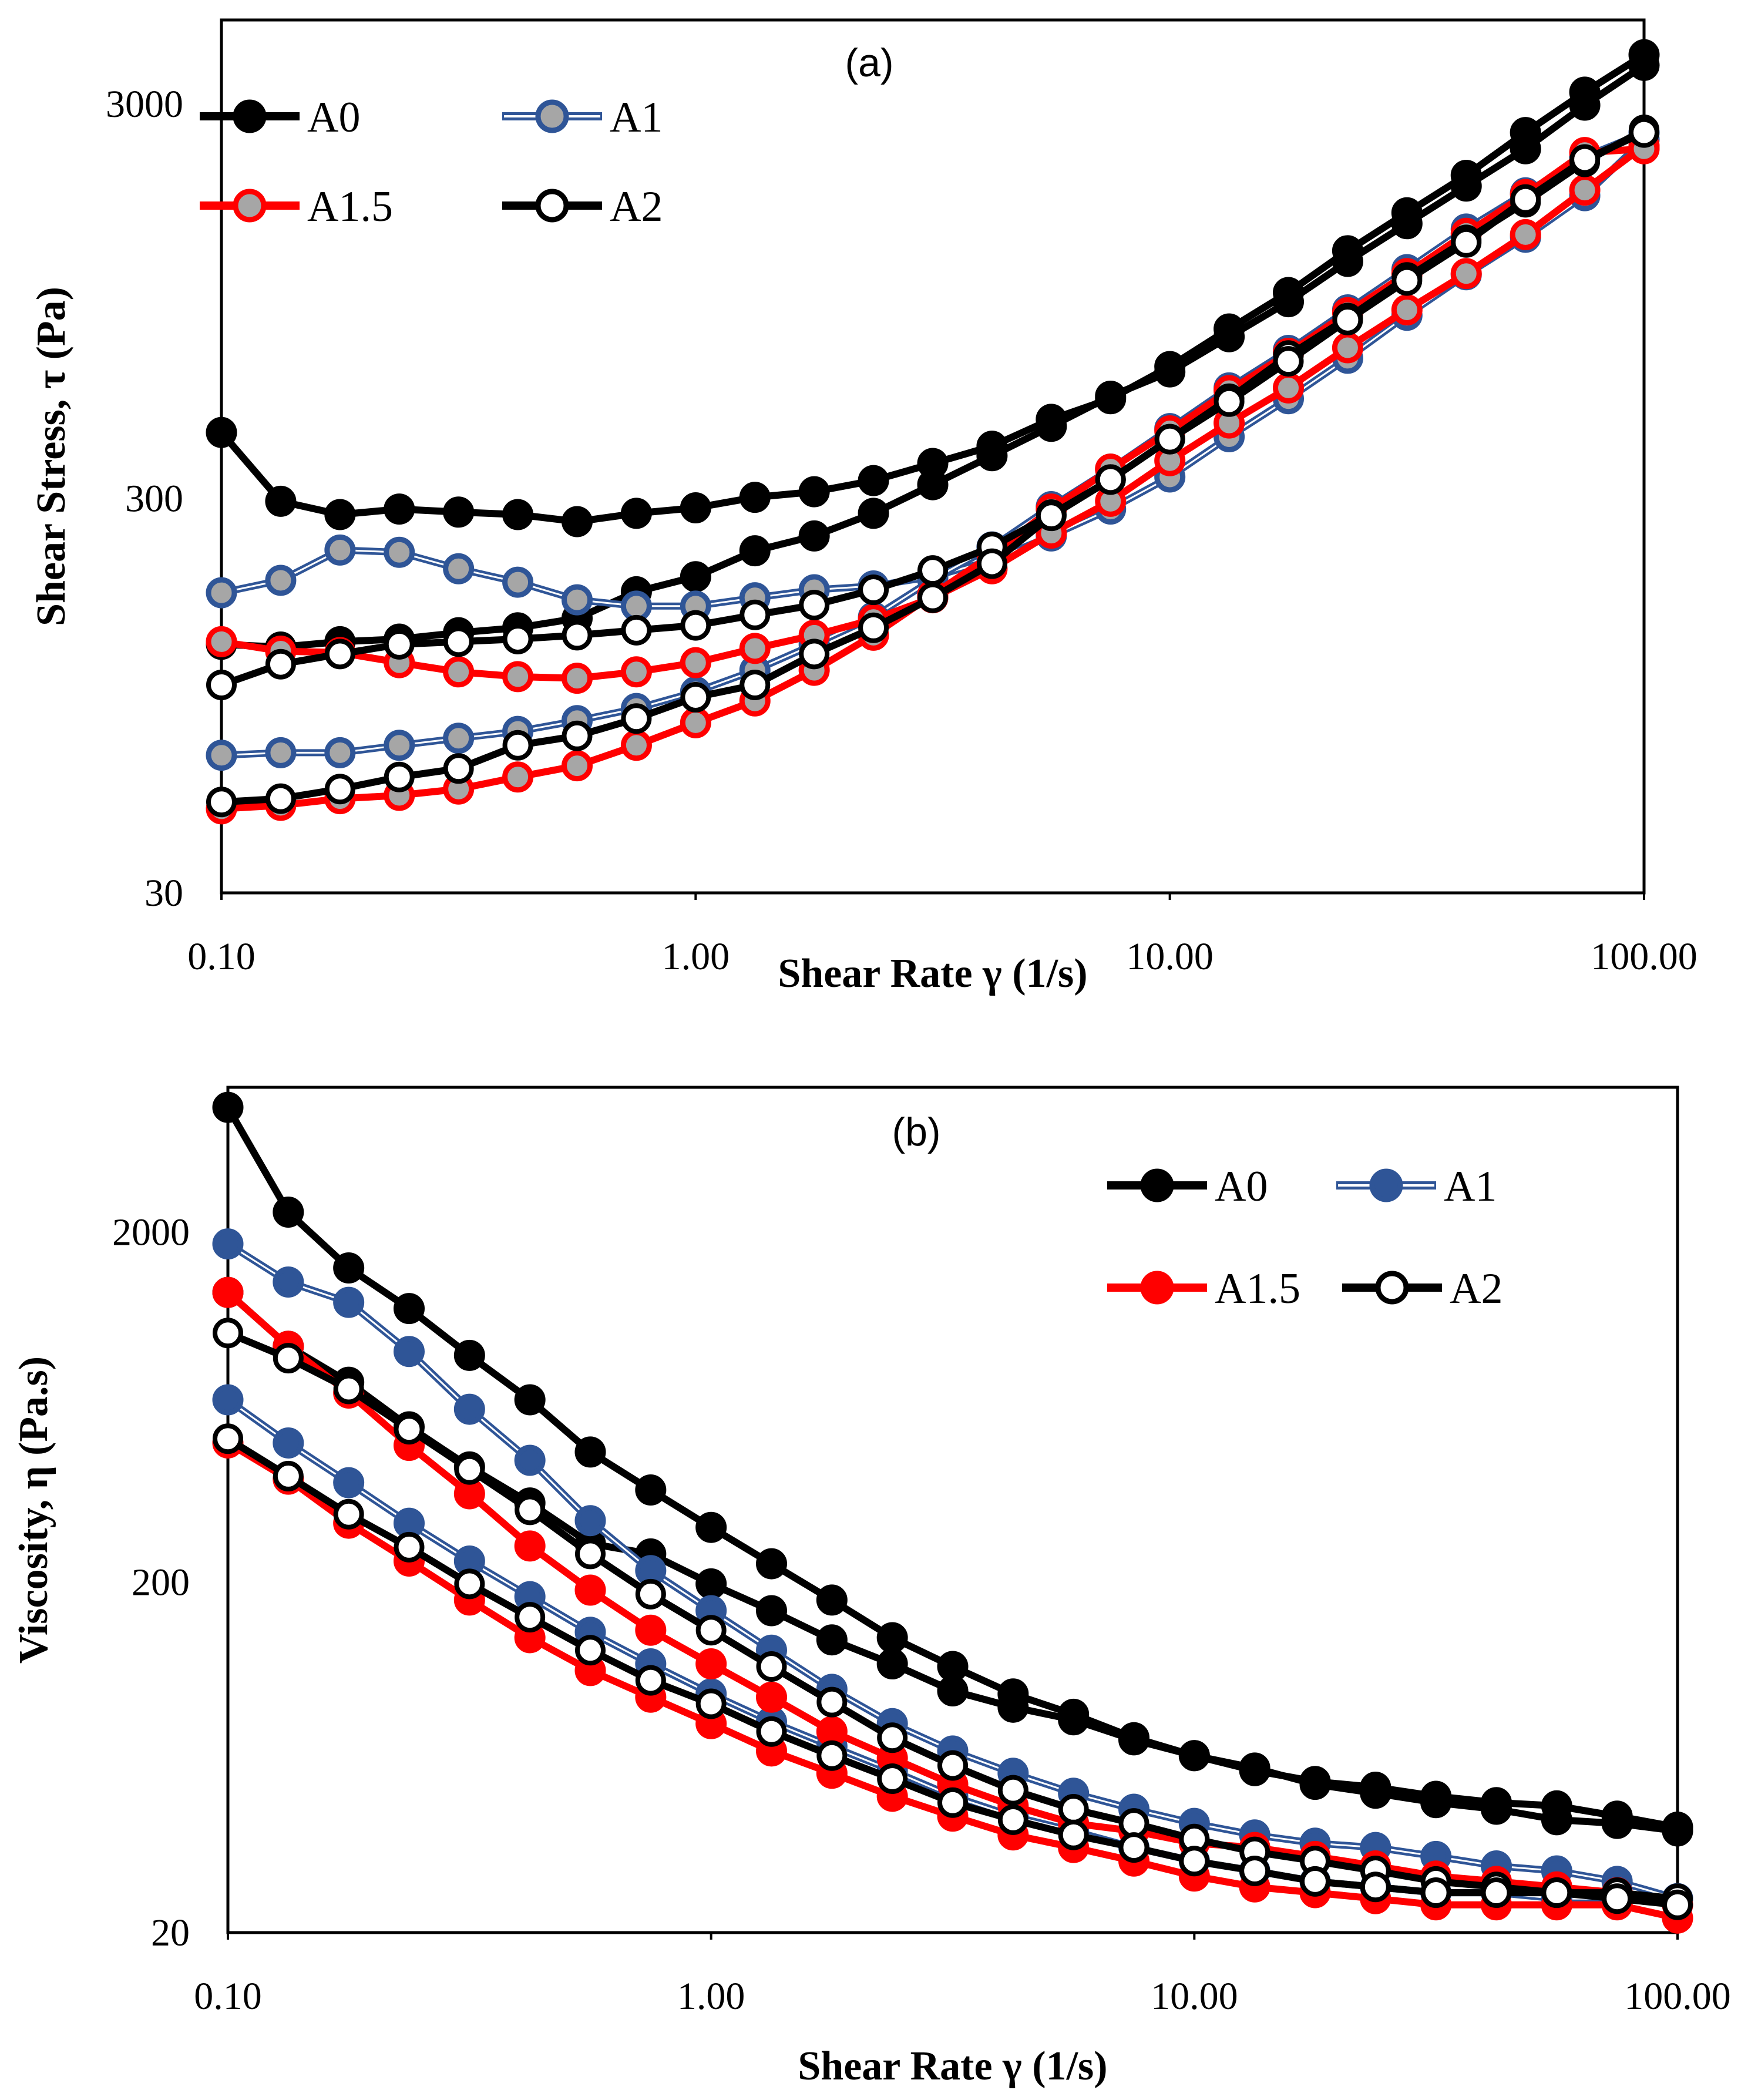 This screenshot has height=2100, width=1758. What do you see at coordinates (696, 956) in the screenshot?
I see `x-tick-label: 1.00` at bounding box center [696, 956].